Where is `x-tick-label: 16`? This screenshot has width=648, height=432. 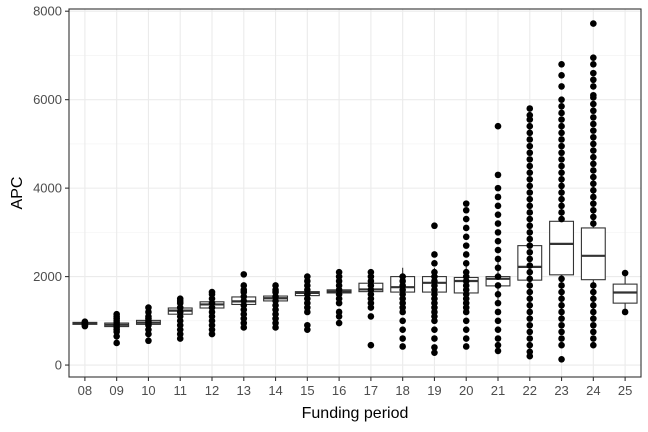
x-tick-label: 16 is located at coordinates (339, 390).